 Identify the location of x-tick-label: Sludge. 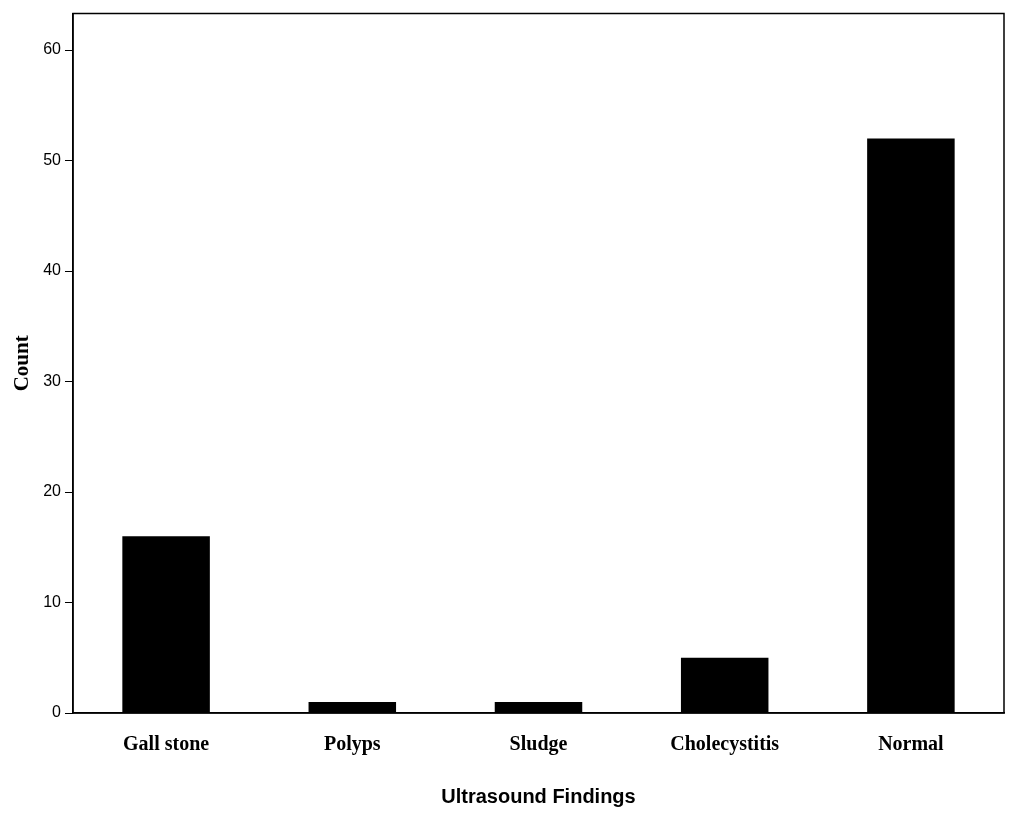
(538, 744).